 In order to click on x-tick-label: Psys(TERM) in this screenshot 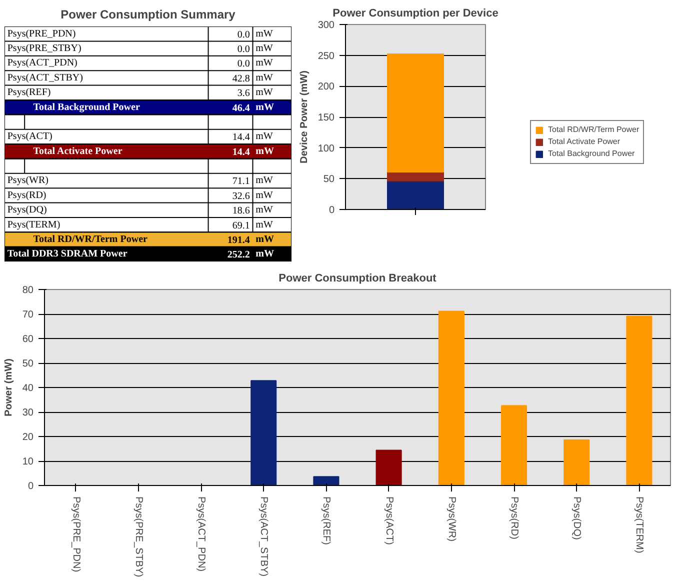, I will do `click(639, 525)`.